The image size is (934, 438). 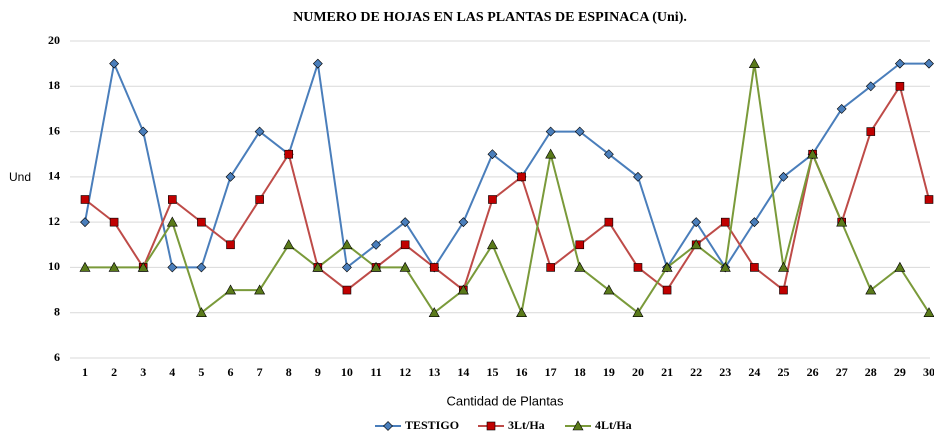 I want to click on x-tick-label: 21, so click(x=667, y=372).